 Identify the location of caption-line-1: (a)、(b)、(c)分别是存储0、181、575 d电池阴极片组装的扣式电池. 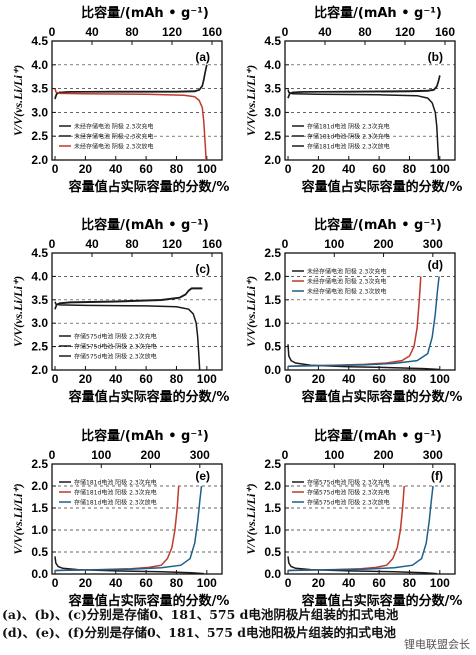
(200, 614).